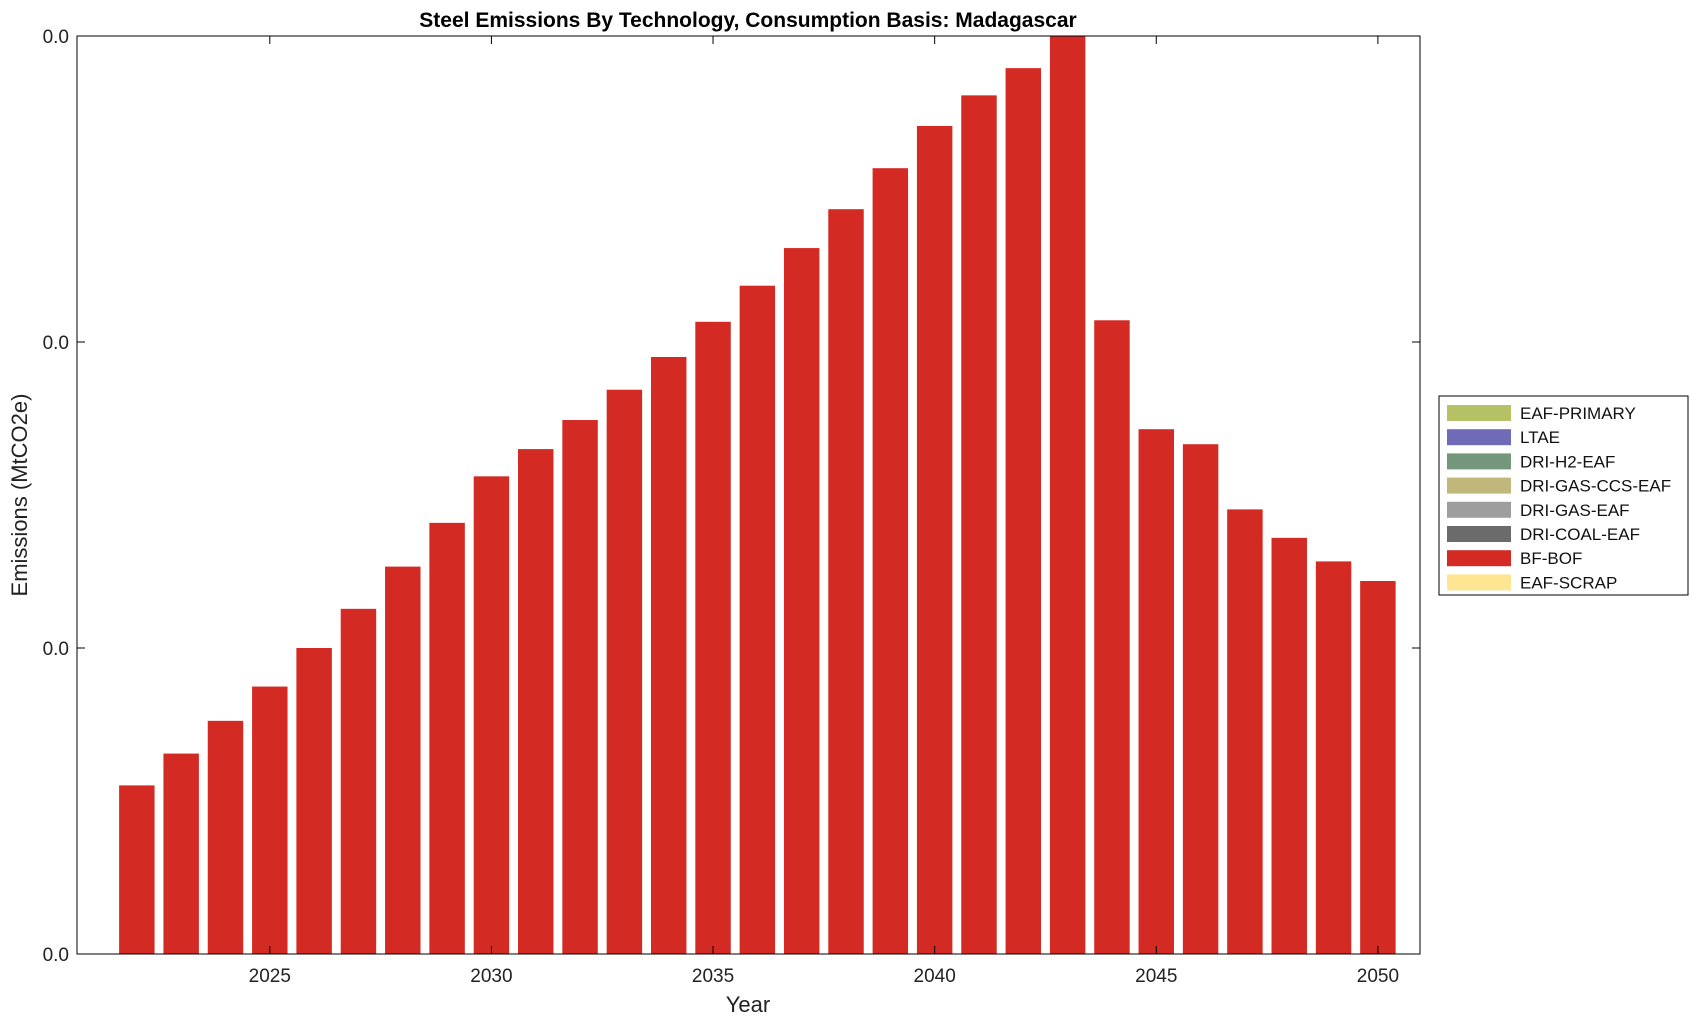 Image resolution: width=1696 pixels, height=1021 pixels. I want to click on bar-bf-bof-2039, so click(890, 561).